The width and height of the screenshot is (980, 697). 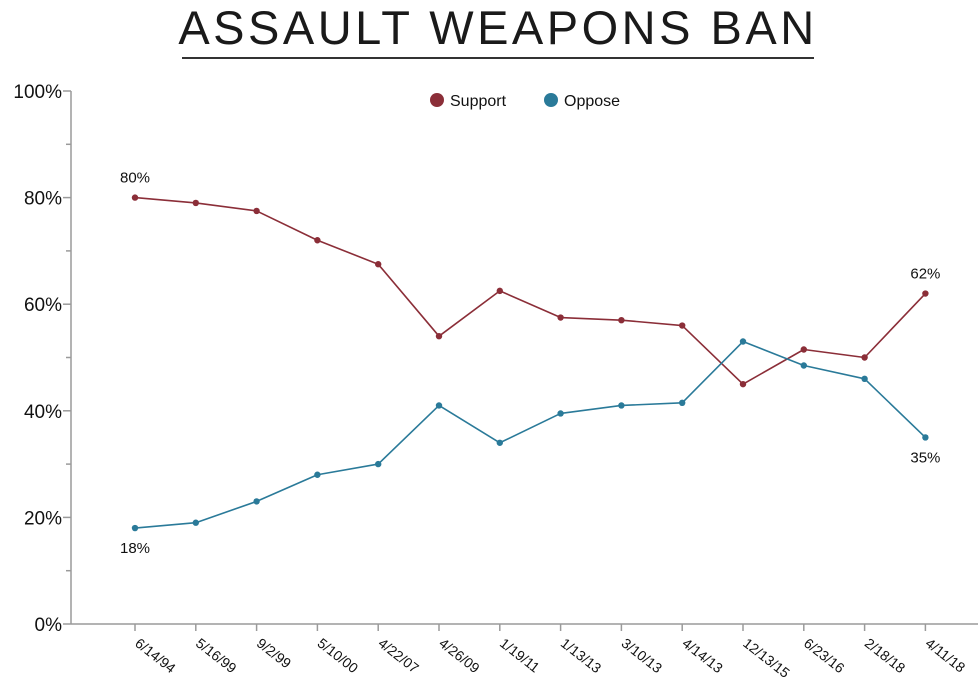 What do you see at coordinates (43, 412) in the screenshot?
I see `y-tick-label: 40%` at bounding box center [43, 412].